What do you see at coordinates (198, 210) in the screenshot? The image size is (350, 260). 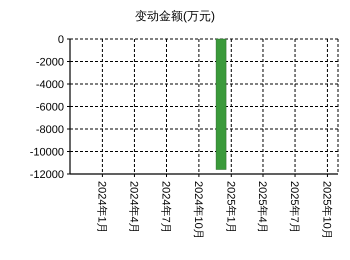 I see `x-tick-label: 2024年10月` at bounding box center [198, 210].